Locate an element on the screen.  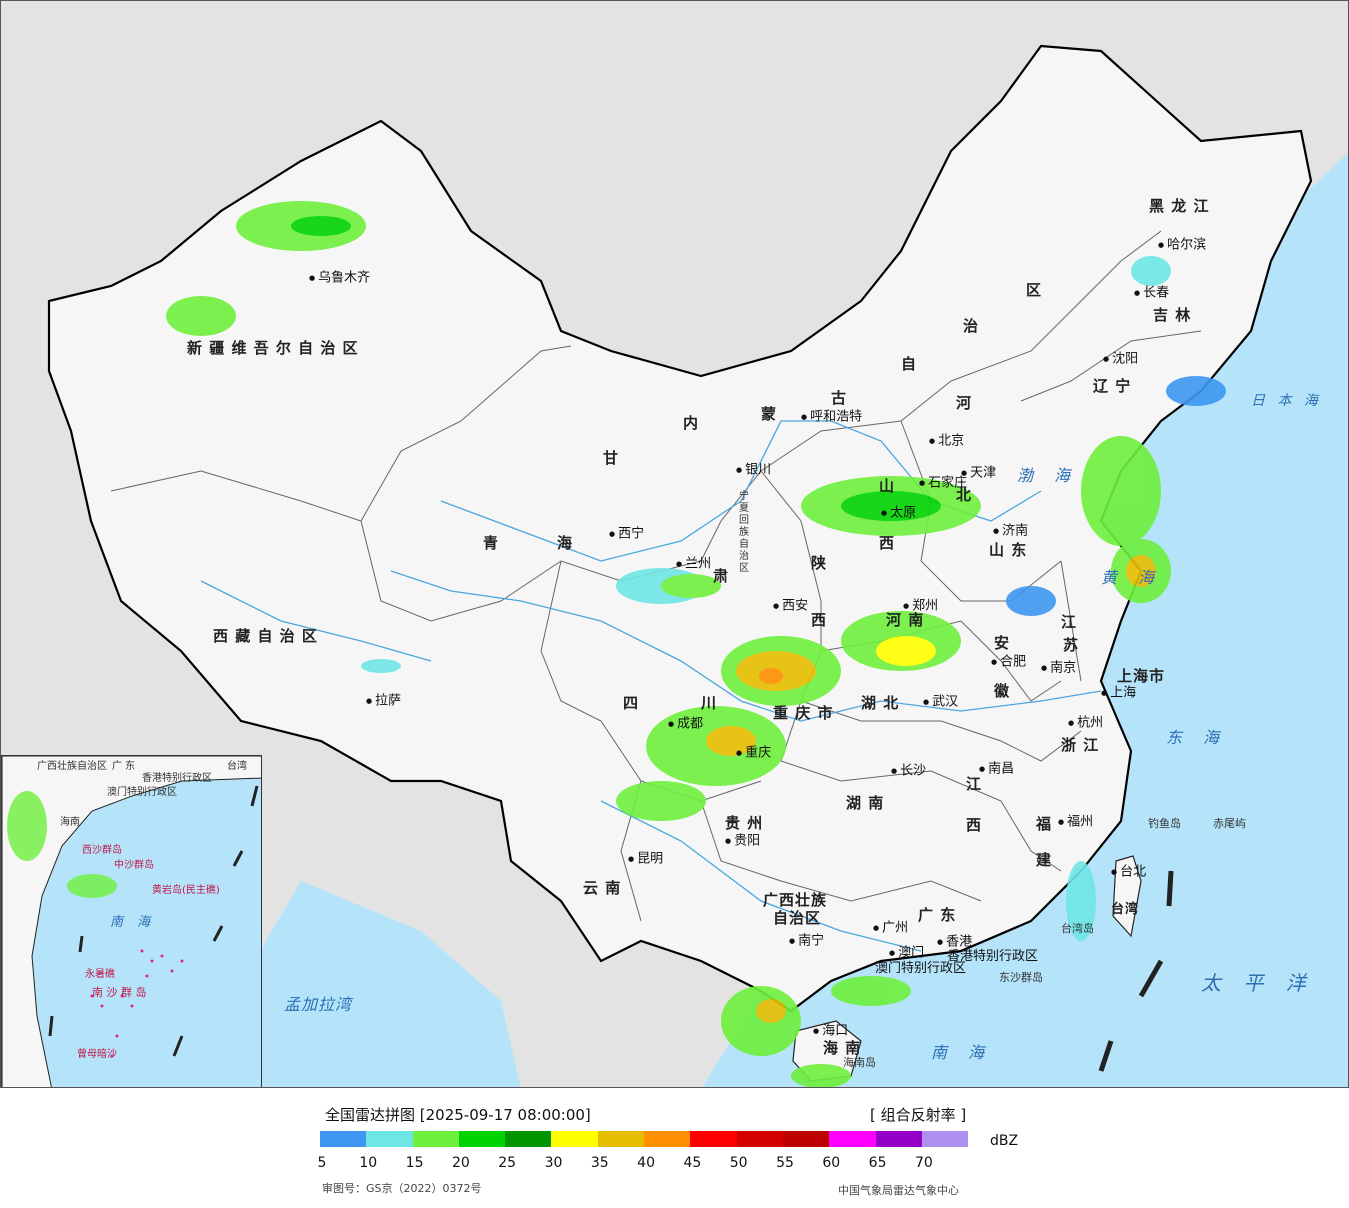
province-shanxi: 西 is located at coordinates (887, 543).